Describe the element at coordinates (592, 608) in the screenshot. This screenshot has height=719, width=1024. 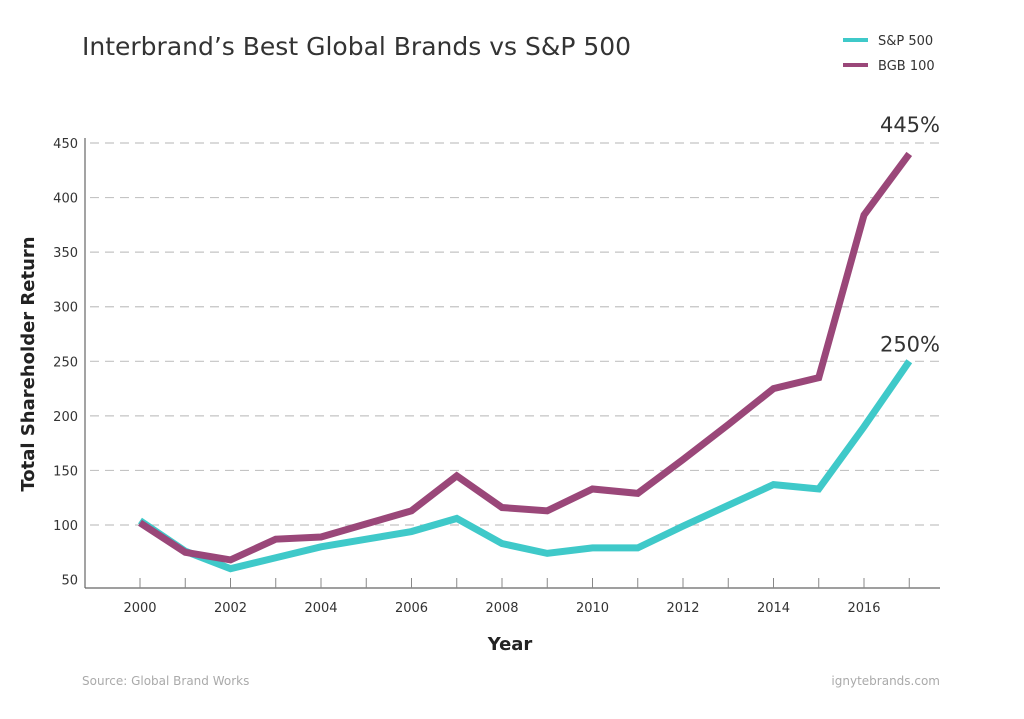
I see `x-tick-label: 2010` at that location.